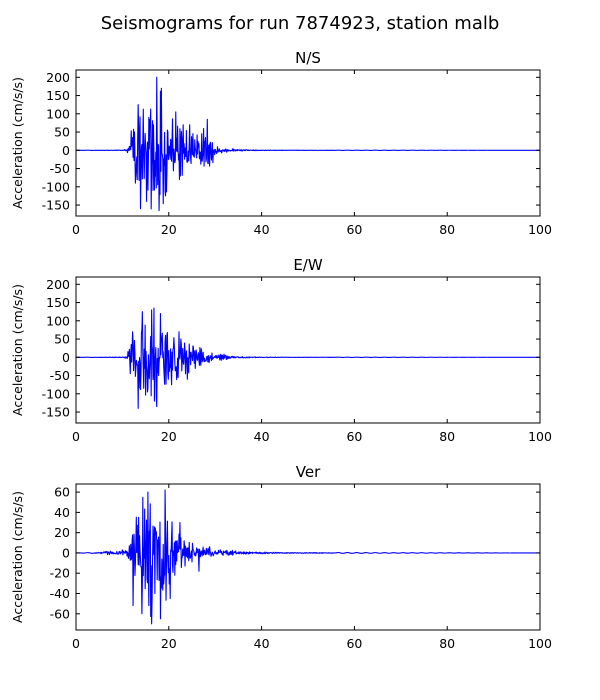  I want to click on y-tick-label: 20, so click(62, 532).